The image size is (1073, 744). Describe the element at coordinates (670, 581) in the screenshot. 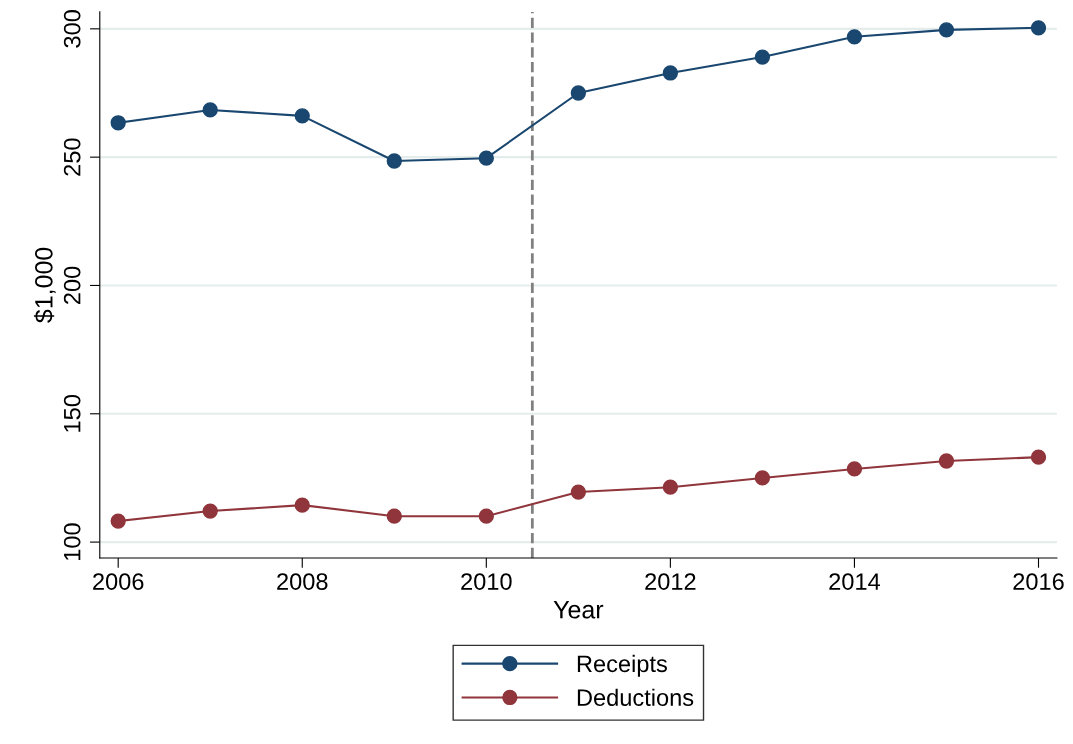

I see `x-tick-label: 2012` at that location.